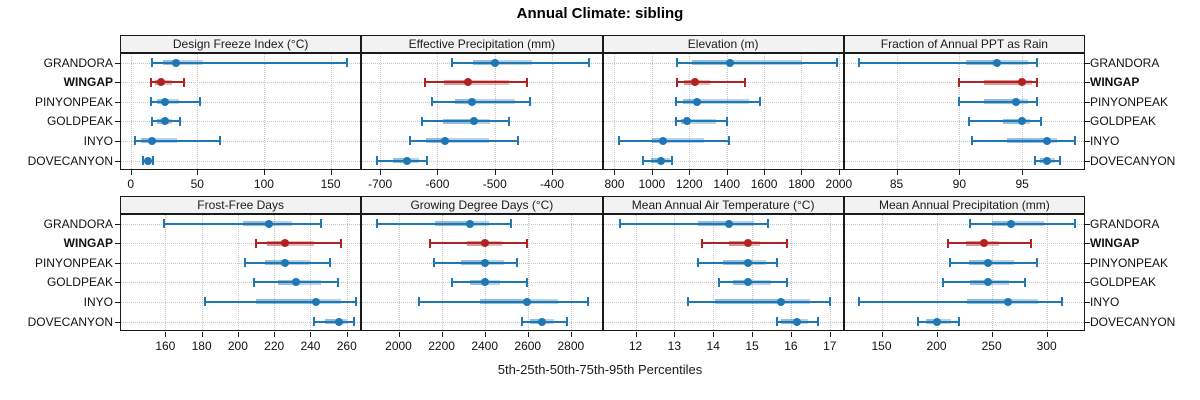 This screenshot has height=400, width=1200. Describe the element at coordinates (88, 82) in the screenshot. I see `site-label-left-wingap: WINGAP` at that location.